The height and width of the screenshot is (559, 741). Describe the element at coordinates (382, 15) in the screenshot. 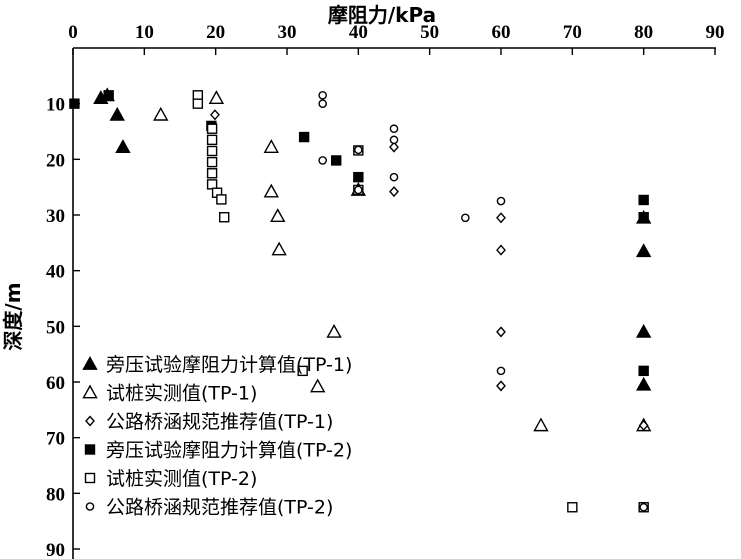

I see `x-axis-title: 摩阻力/kPa` at that location.